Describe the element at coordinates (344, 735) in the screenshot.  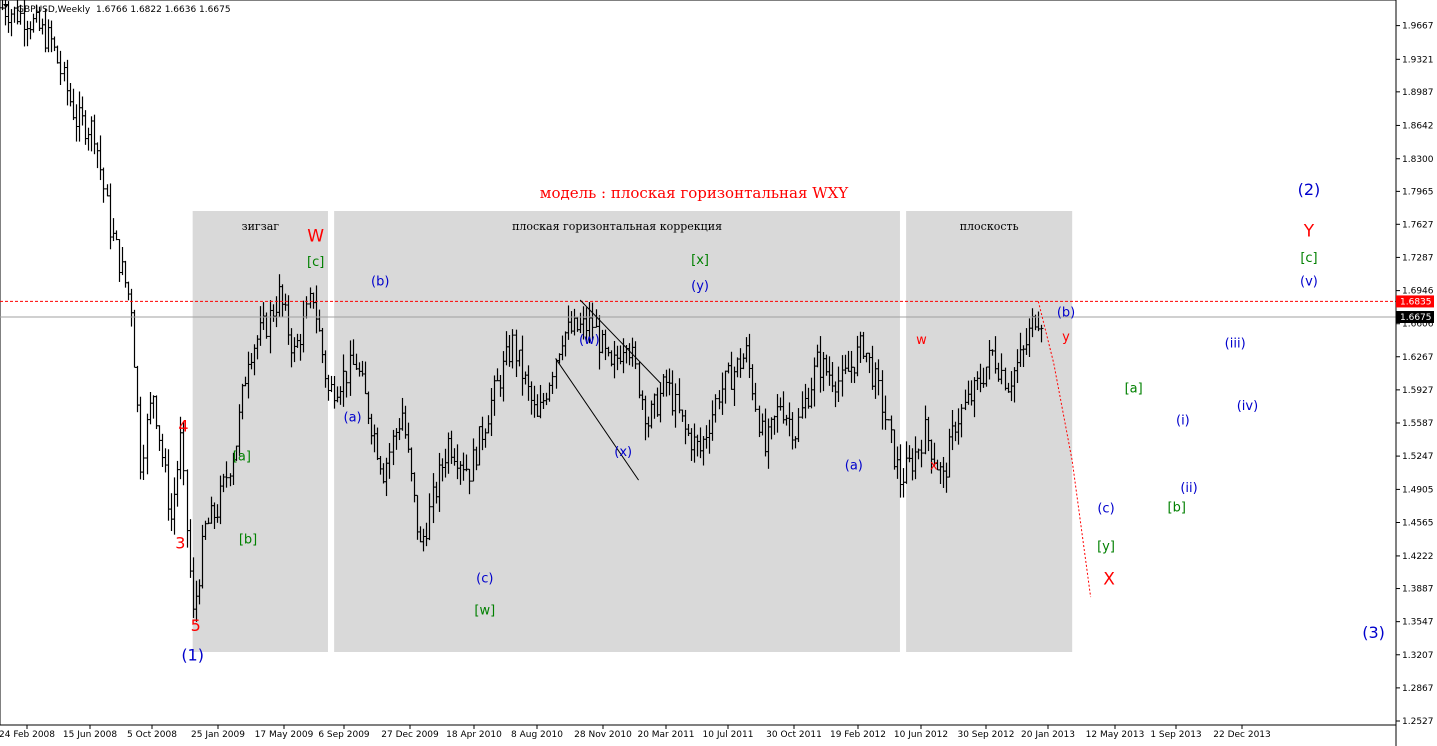
I see `x-tick-label: 6 Sep 2009` at that location.